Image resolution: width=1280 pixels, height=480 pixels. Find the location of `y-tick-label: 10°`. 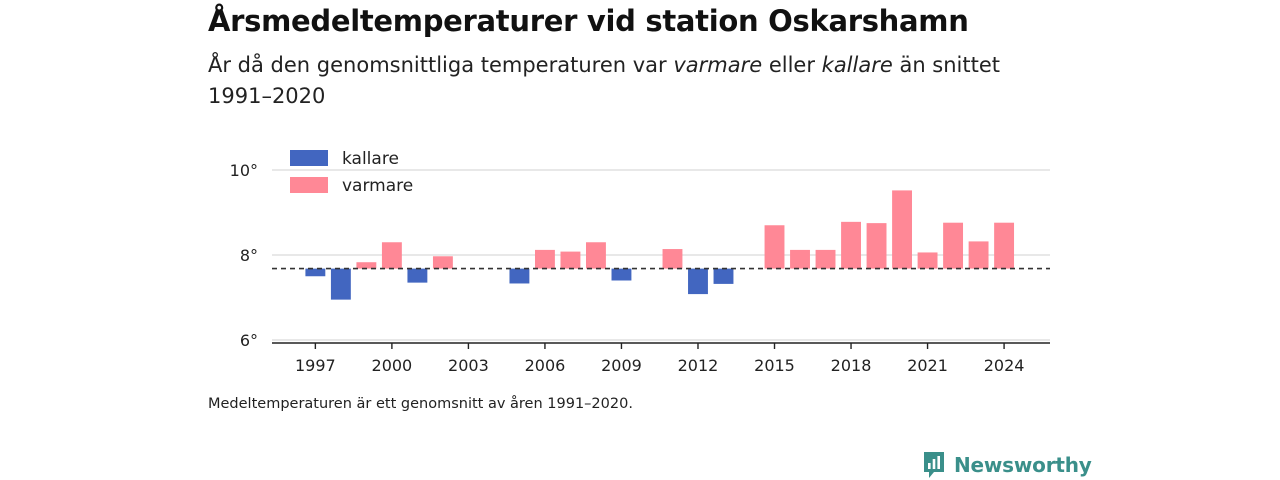

y-tick-label: 10° is located at coordinates (244, 170).